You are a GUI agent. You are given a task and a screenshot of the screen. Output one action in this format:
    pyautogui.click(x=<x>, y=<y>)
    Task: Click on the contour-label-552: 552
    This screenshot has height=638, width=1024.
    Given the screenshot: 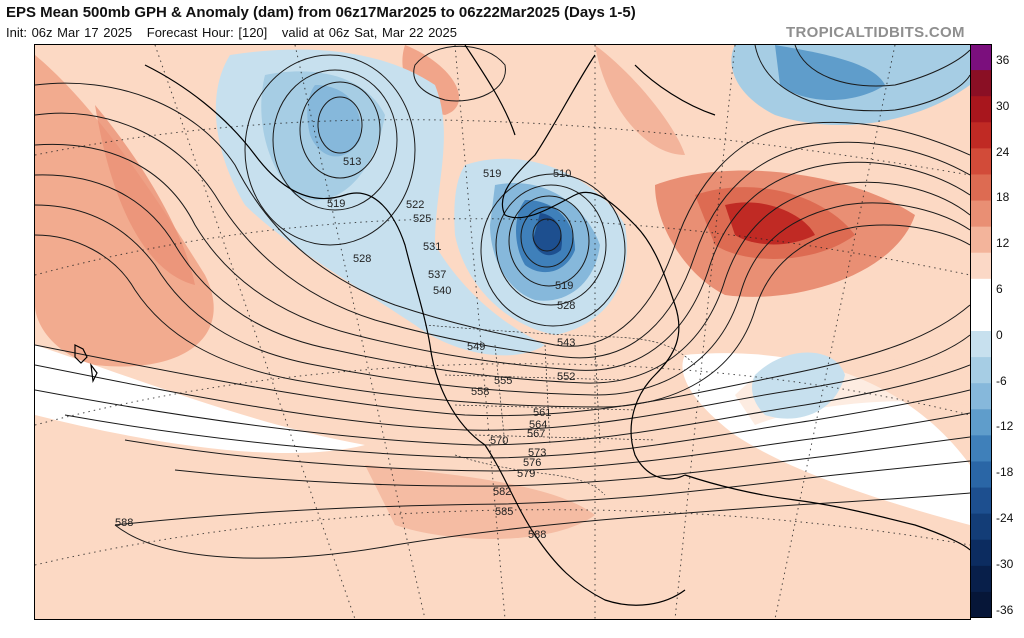 What is the action you would take?
    pyautogui.click(x=566, y=377)
    